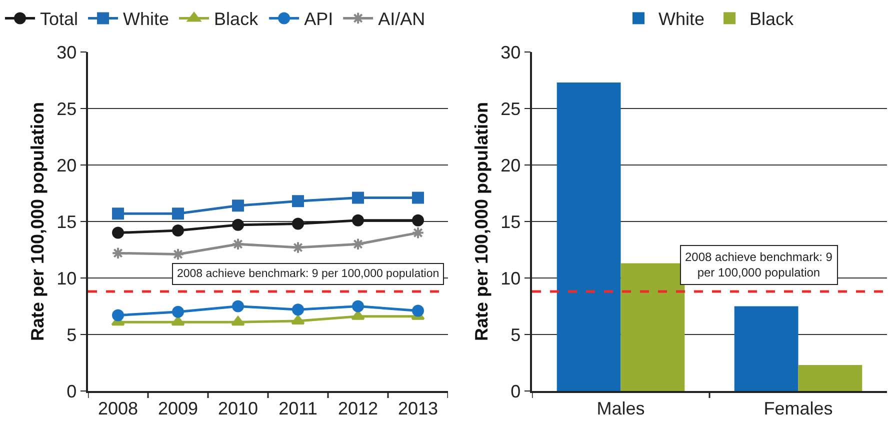  What do you see at coordinates (298, 408) in the screenshot?
I see `x-tick-label: 2011` at bounding box center [298, 408].